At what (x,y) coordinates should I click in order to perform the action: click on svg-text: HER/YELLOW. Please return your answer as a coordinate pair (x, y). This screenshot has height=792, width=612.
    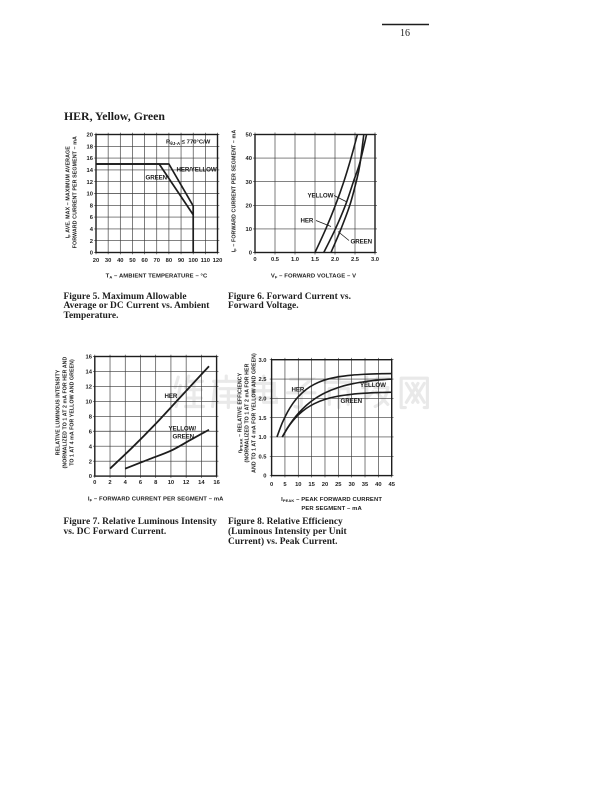
    Looking at the image, I should click on (197, 170).